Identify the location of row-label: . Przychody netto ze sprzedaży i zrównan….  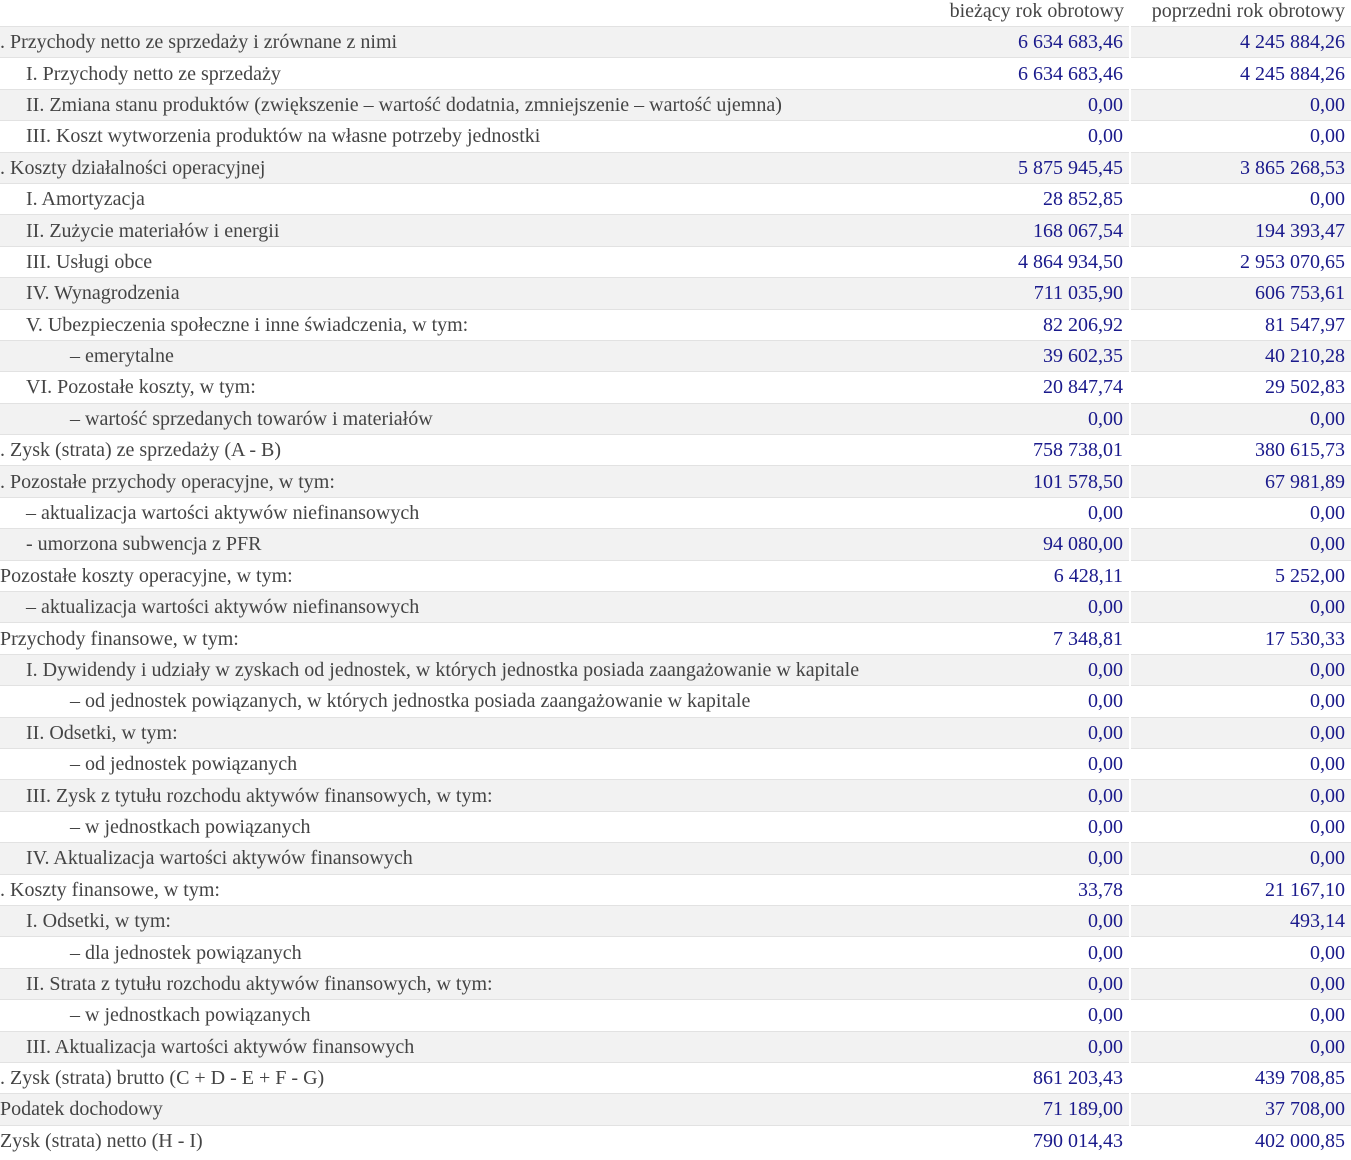
(469, 41).